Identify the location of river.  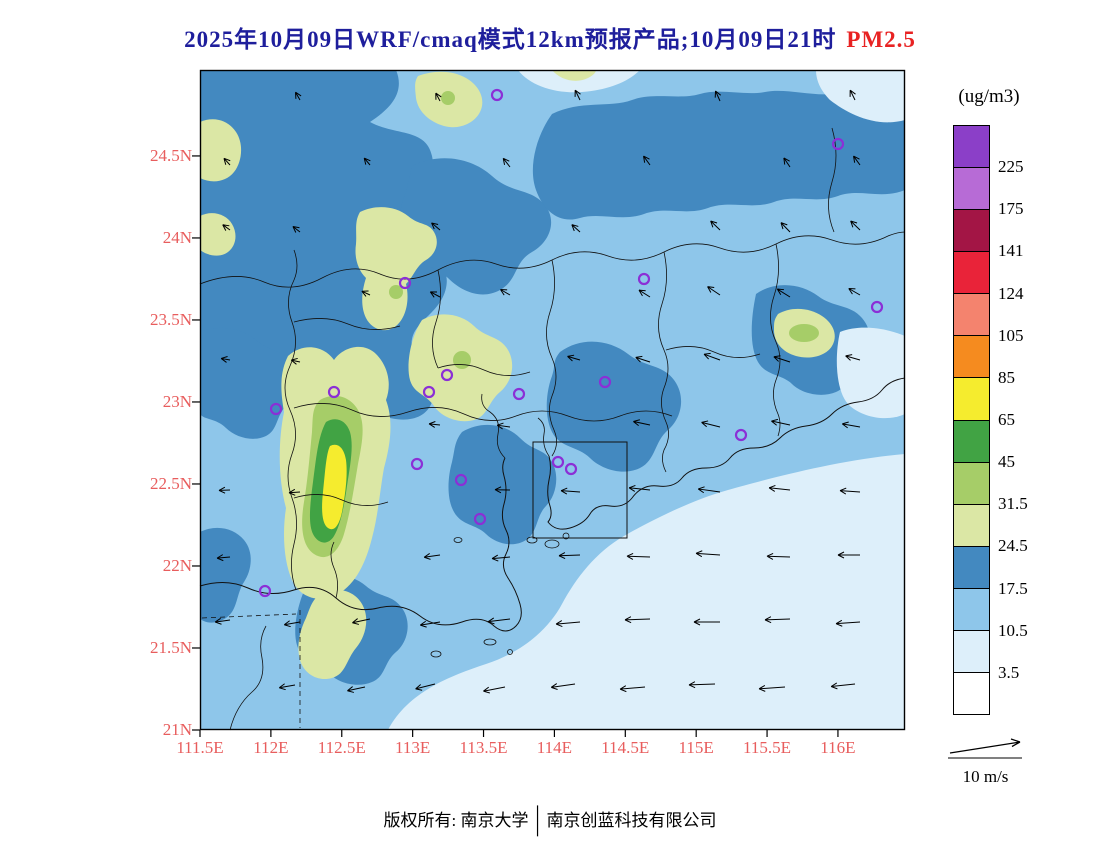
(493, 426).